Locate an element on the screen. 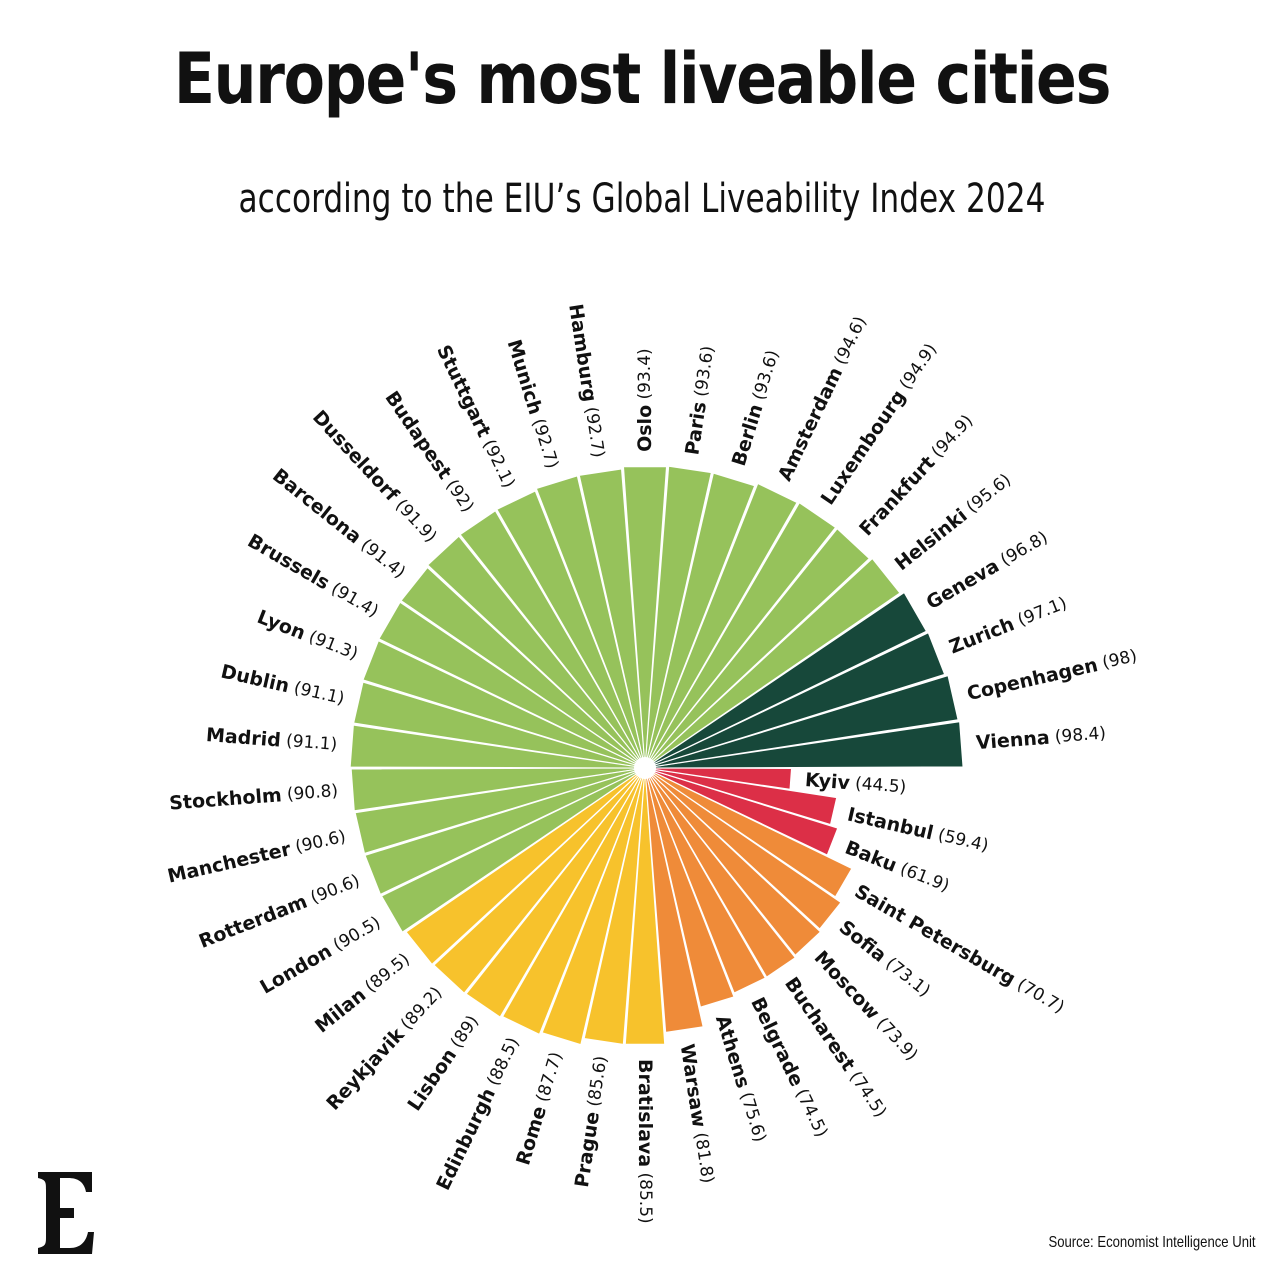  bar-reykjavik is located at coordinates (539, 880).